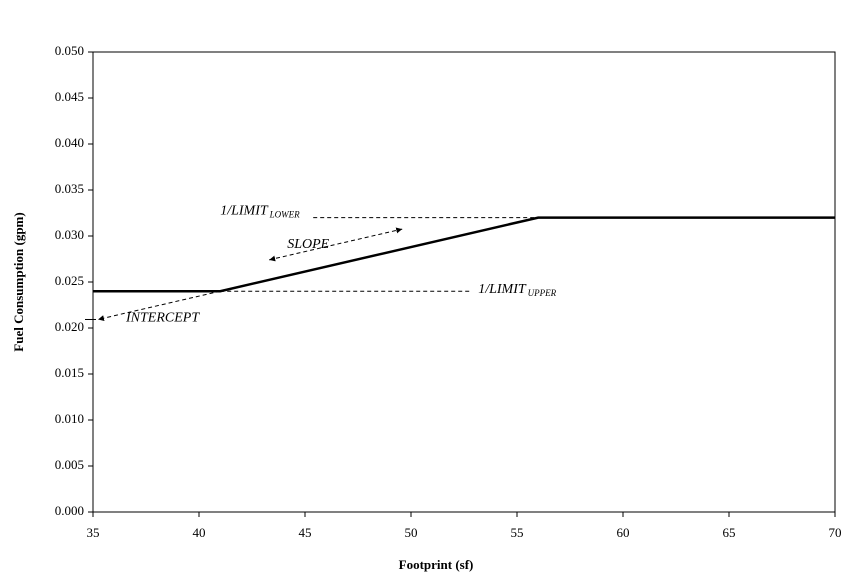 The height and width of the screenshot is (585, 855). What do you see at coordinates (305, 532) in the screenshot?
I see `x-tick-label: 45` at bounding box center [305, 532].